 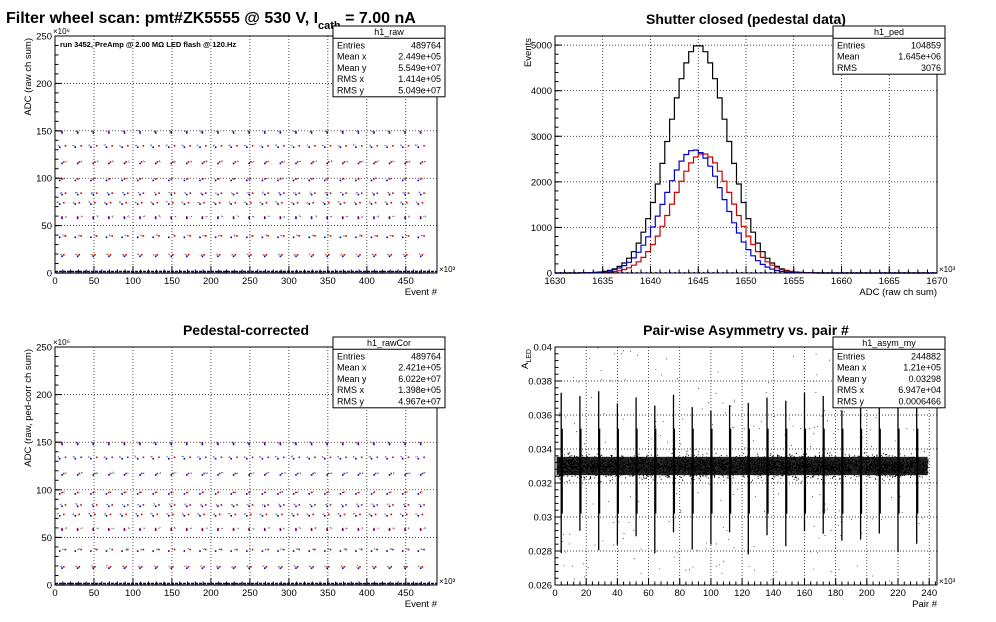 I want to click on x-tick-label: 1640, so click(x=650, y=281).